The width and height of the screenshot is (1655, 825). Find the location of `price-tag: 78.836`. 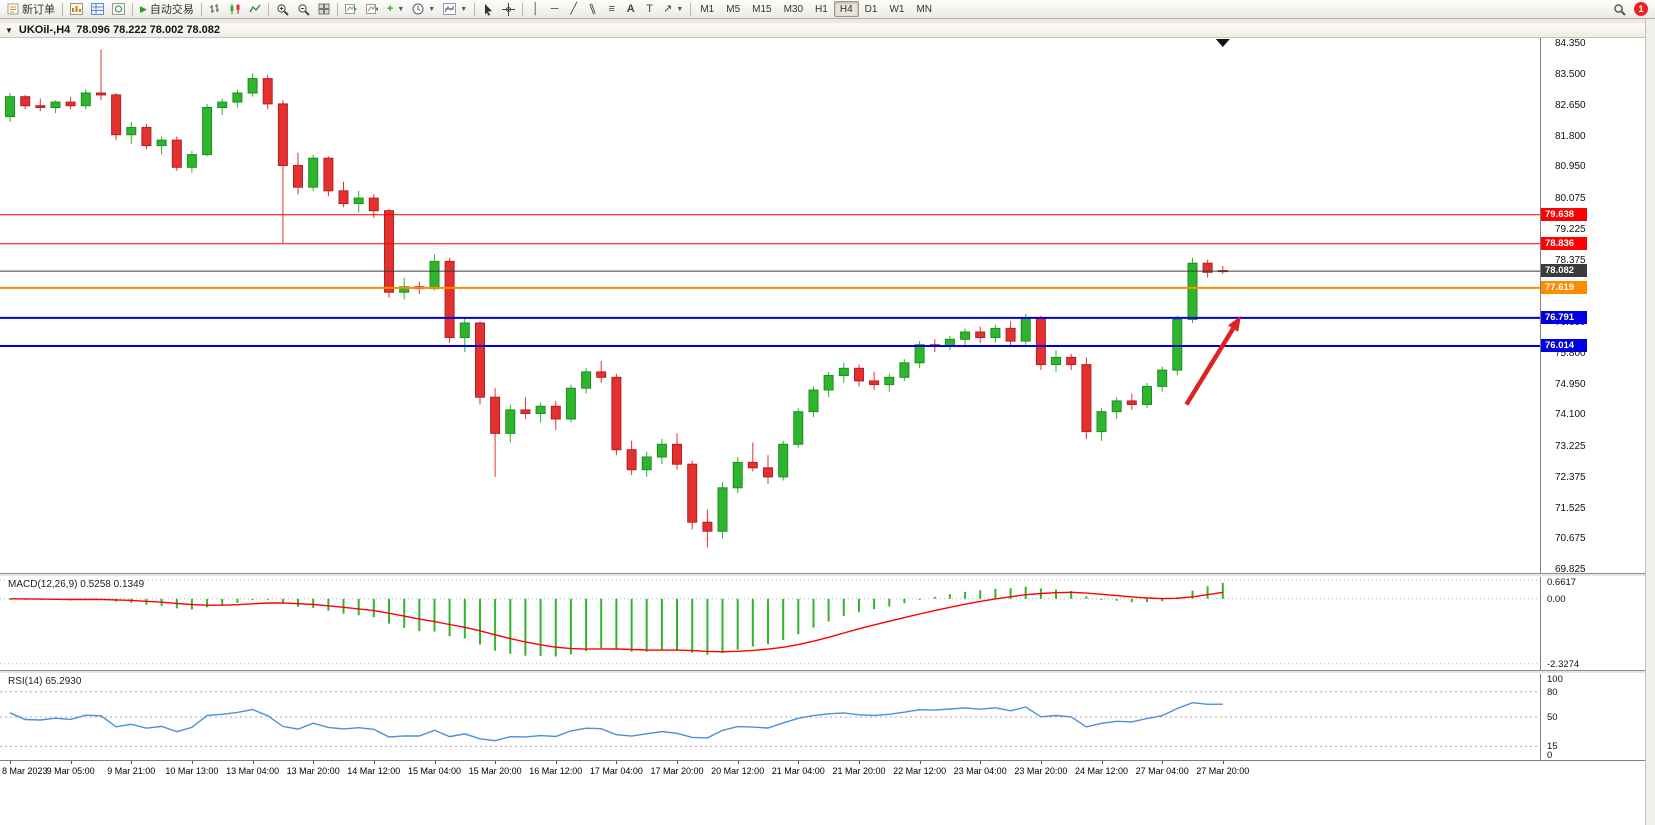

price-tag: 78.836 is located at coordinates (1564, 243).